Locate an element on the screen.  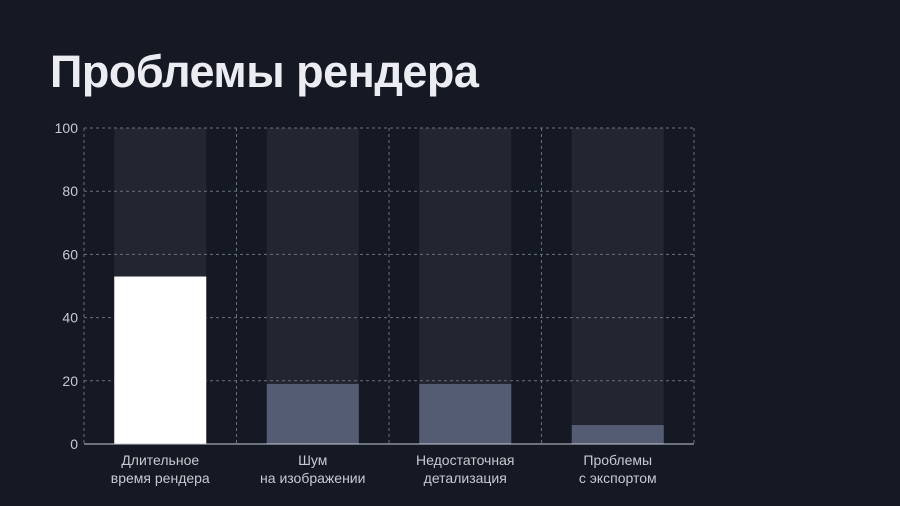
x-category-label: Шум is located at coordinates (312, 460).